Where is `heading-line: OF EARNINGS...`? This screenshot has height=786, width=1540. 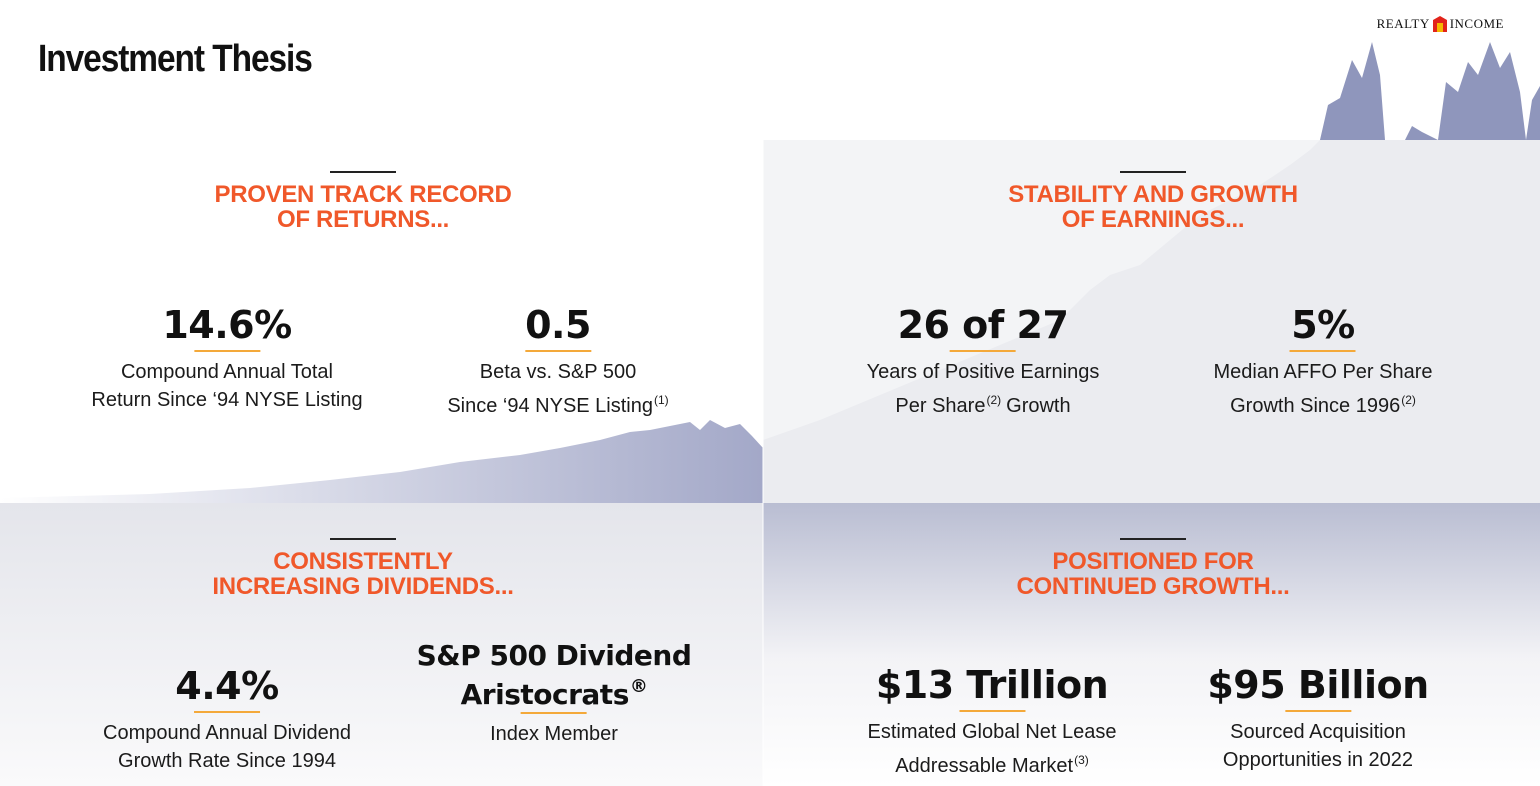
heading-line: OF EARNINGS... is located at coordinates (1153, 219).